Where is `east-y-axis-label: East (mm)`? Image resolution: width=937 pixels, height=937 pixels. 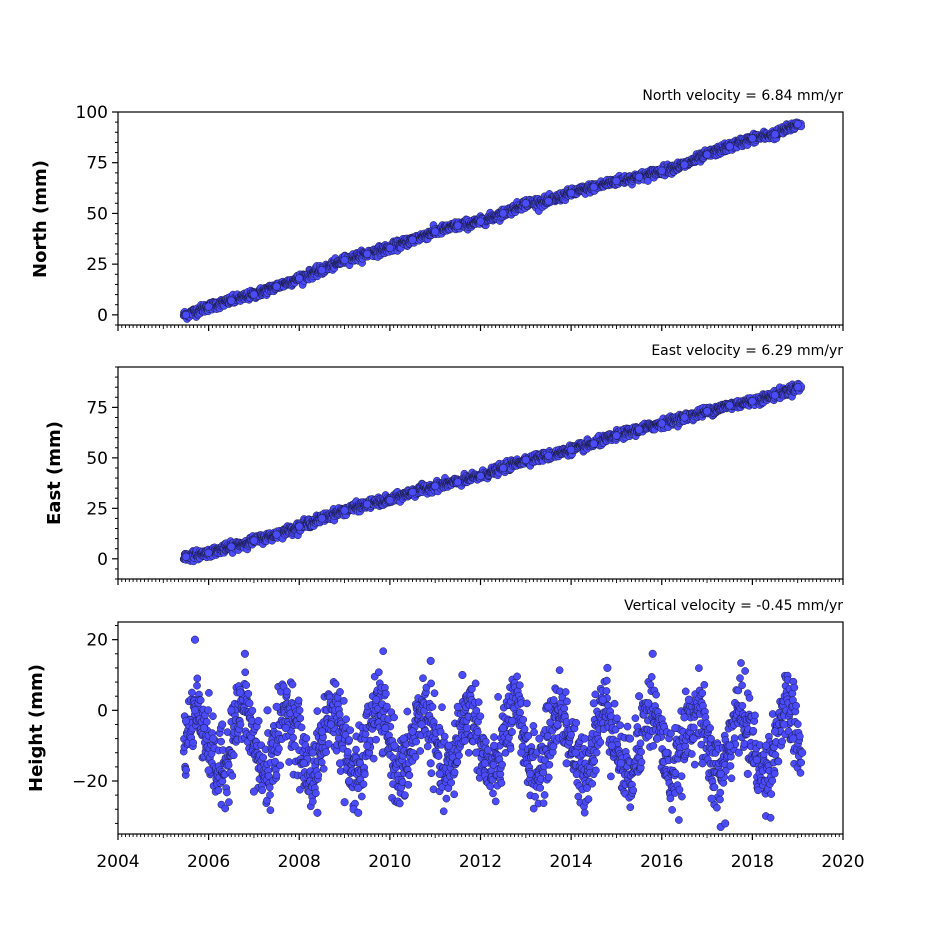 east-y-axis-label: East (mm) is located at coordinates (54, 473).